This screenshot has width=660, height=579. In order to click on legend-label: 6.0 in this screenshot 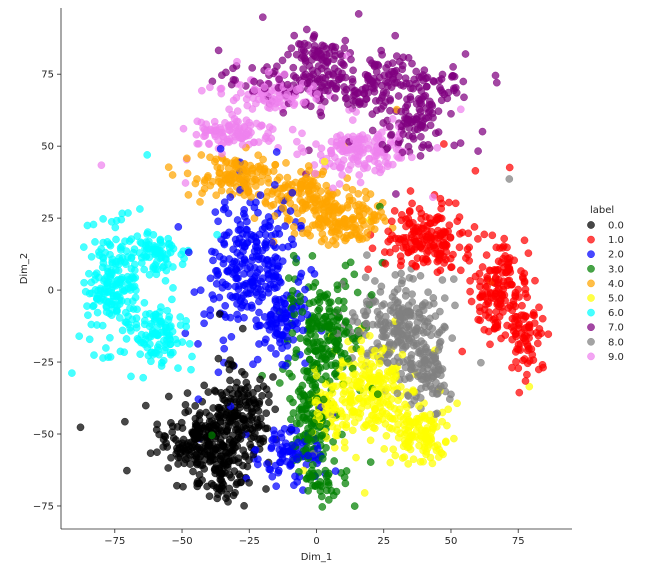, I will do `click(616, 313)`.